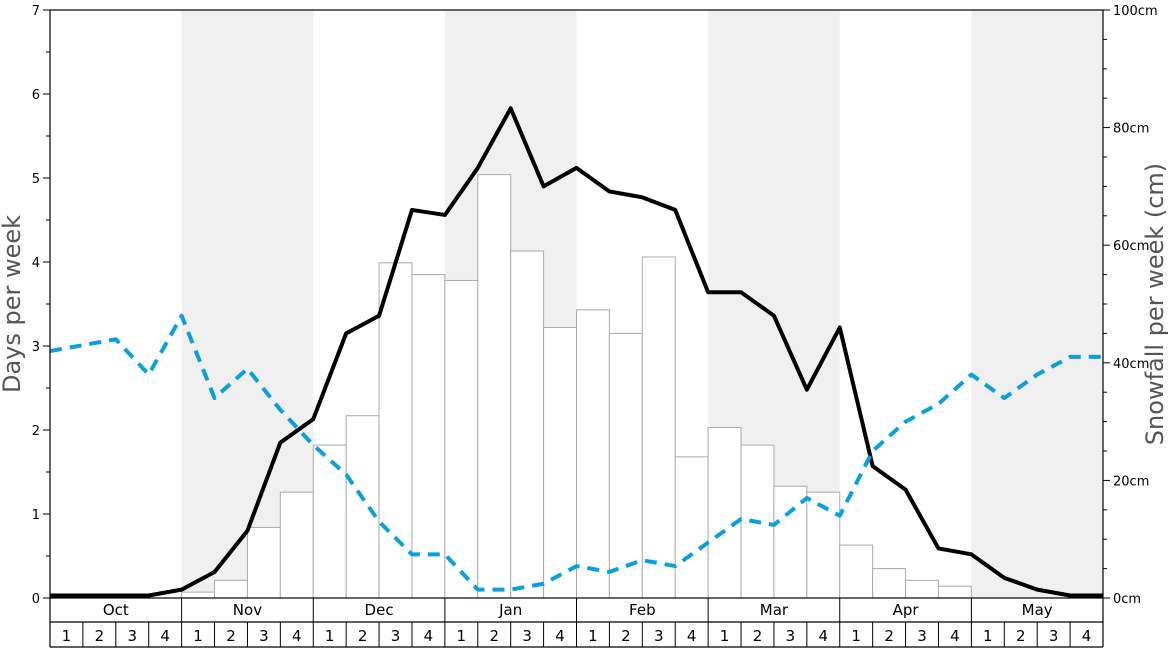  Describe the element at coordinates (116, 610) in the screenshot. I see `month-label: Oct` at that location.